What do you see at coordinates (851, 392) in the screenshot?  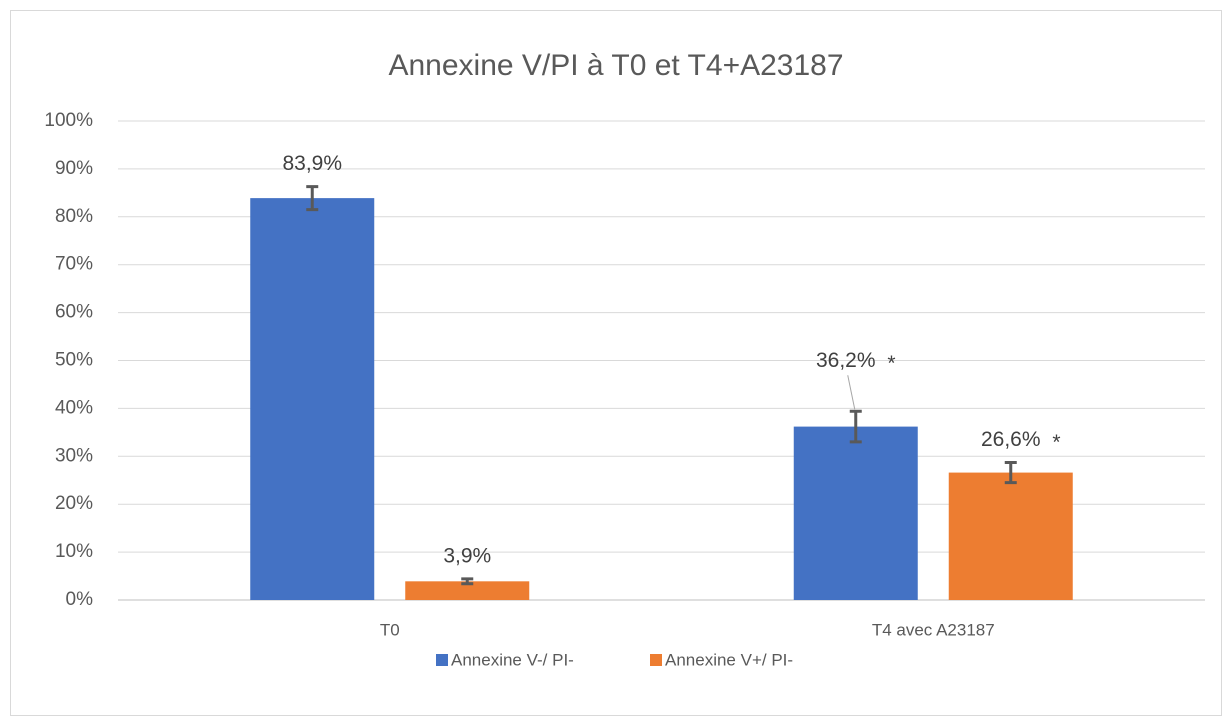 I see `leader-line` at bounding box center [851, 392].